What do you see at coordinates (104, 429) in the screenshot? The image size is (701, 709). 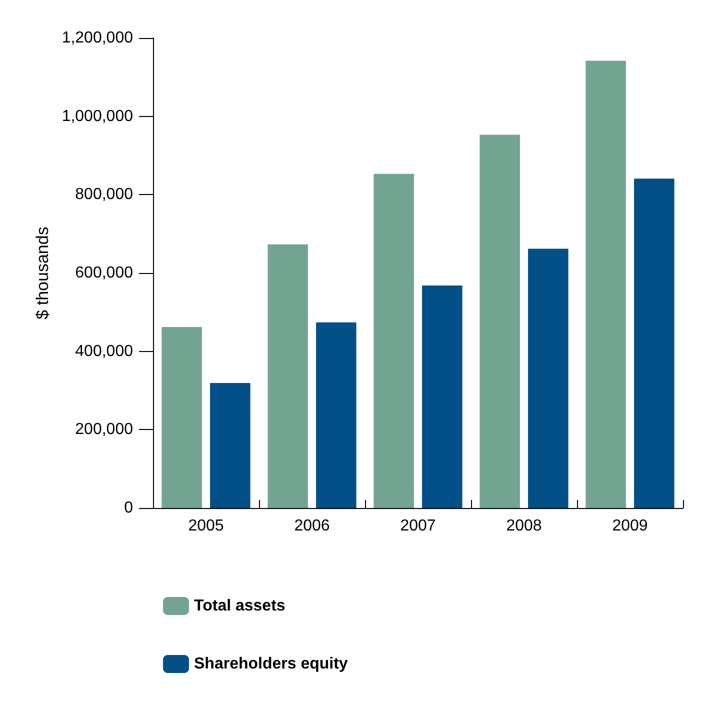 I see `y-tick-label: 200,000` at bounding box center [104, 429].